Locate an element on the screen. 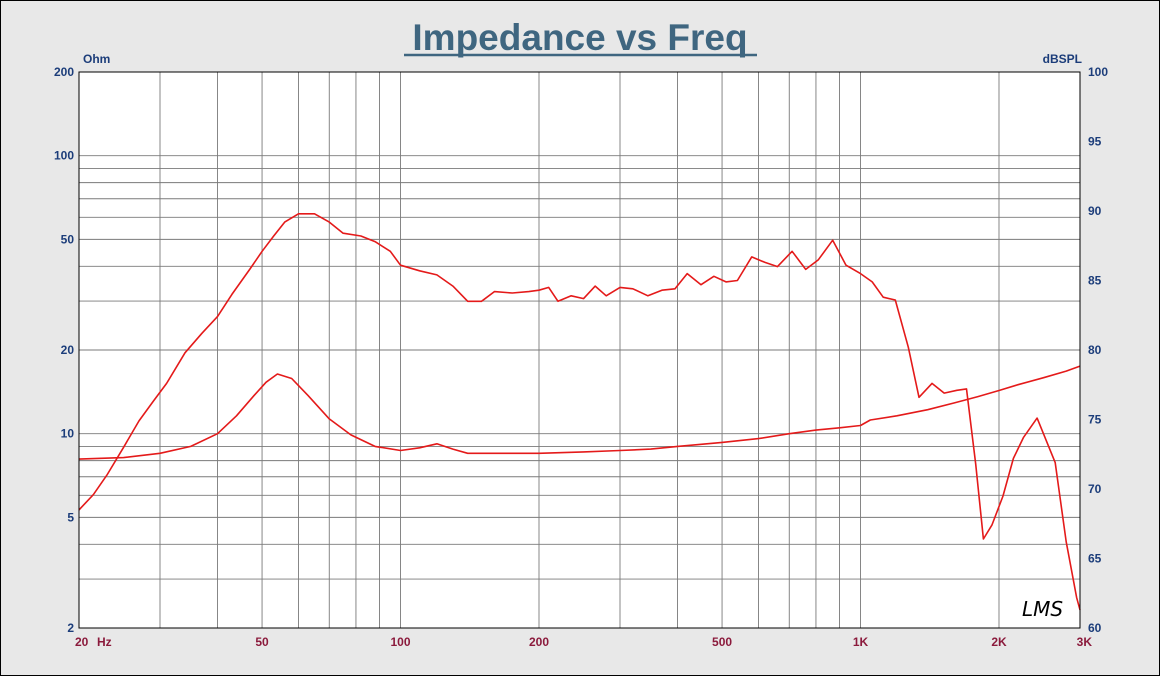  x-tick-label: 3K is located at coordinates (1085, 642).